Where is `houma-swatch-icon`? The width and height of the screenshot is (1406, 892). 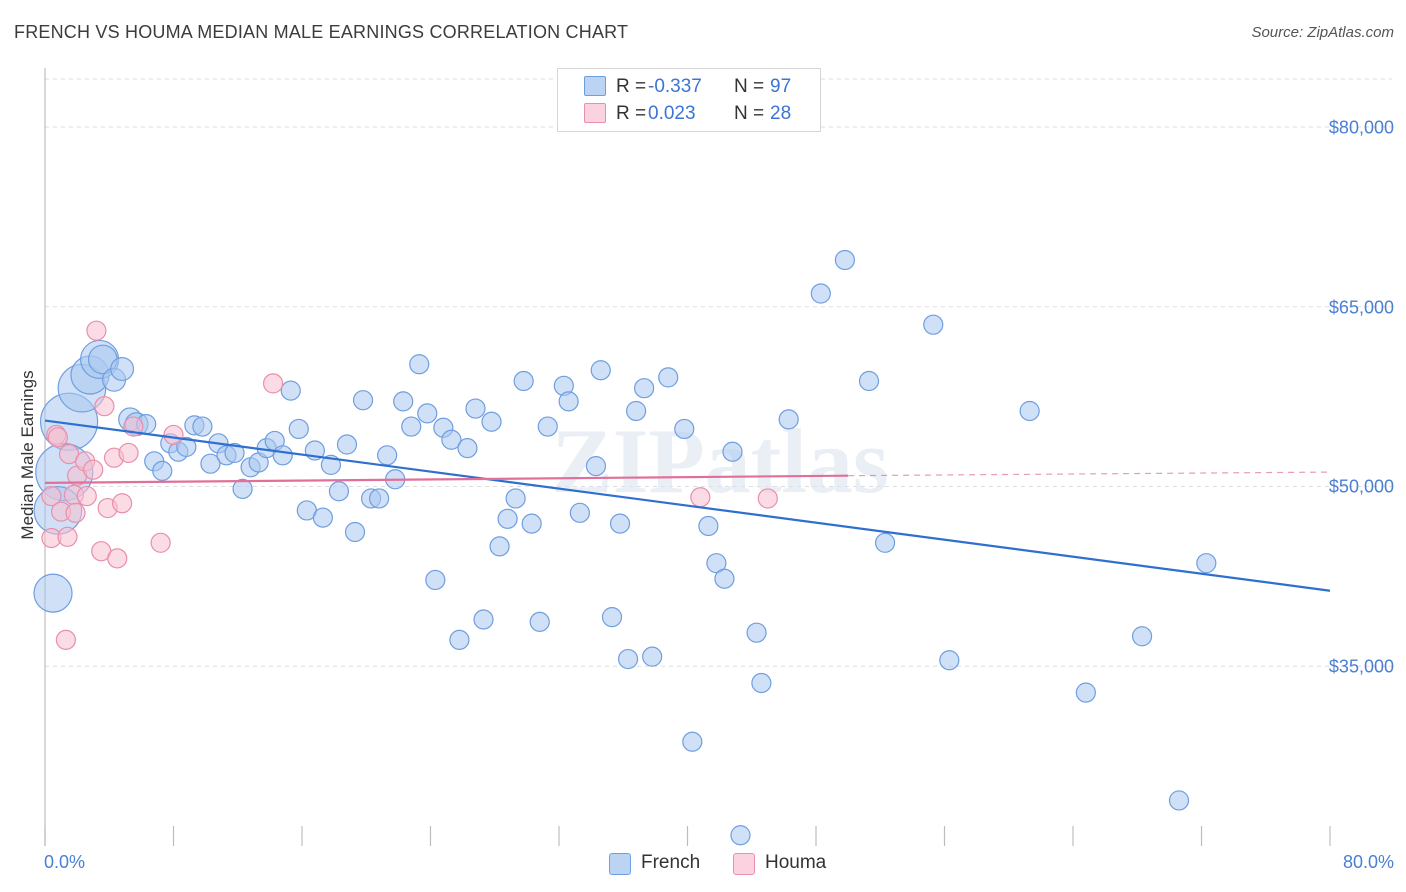
houma-swatch-icon is located at coordinates (595, 113).